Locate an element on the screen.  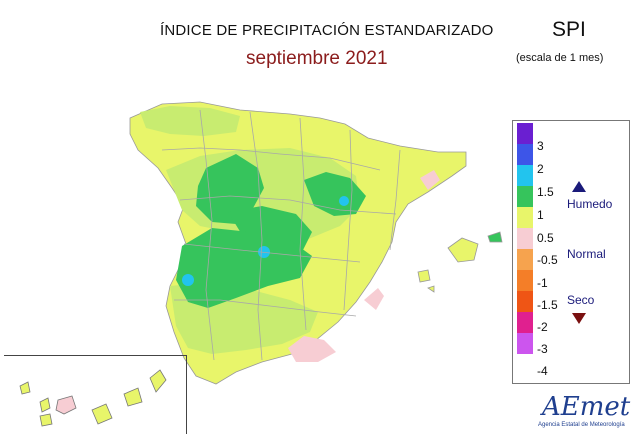
legend-tick: -3 is located at coordinates (542, 349).